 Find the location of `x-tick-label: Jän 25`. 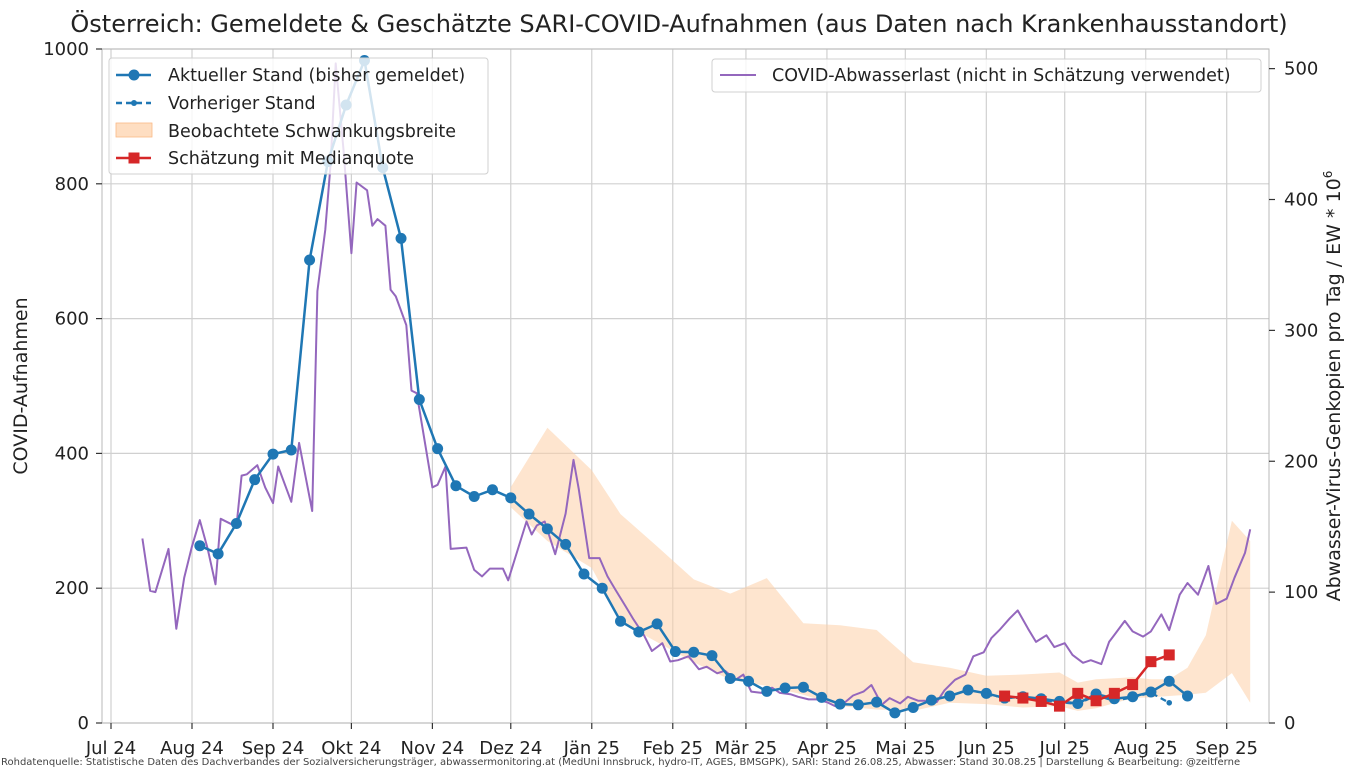

x-tick-label: Jän 25 is located at coordinates (591, 748).